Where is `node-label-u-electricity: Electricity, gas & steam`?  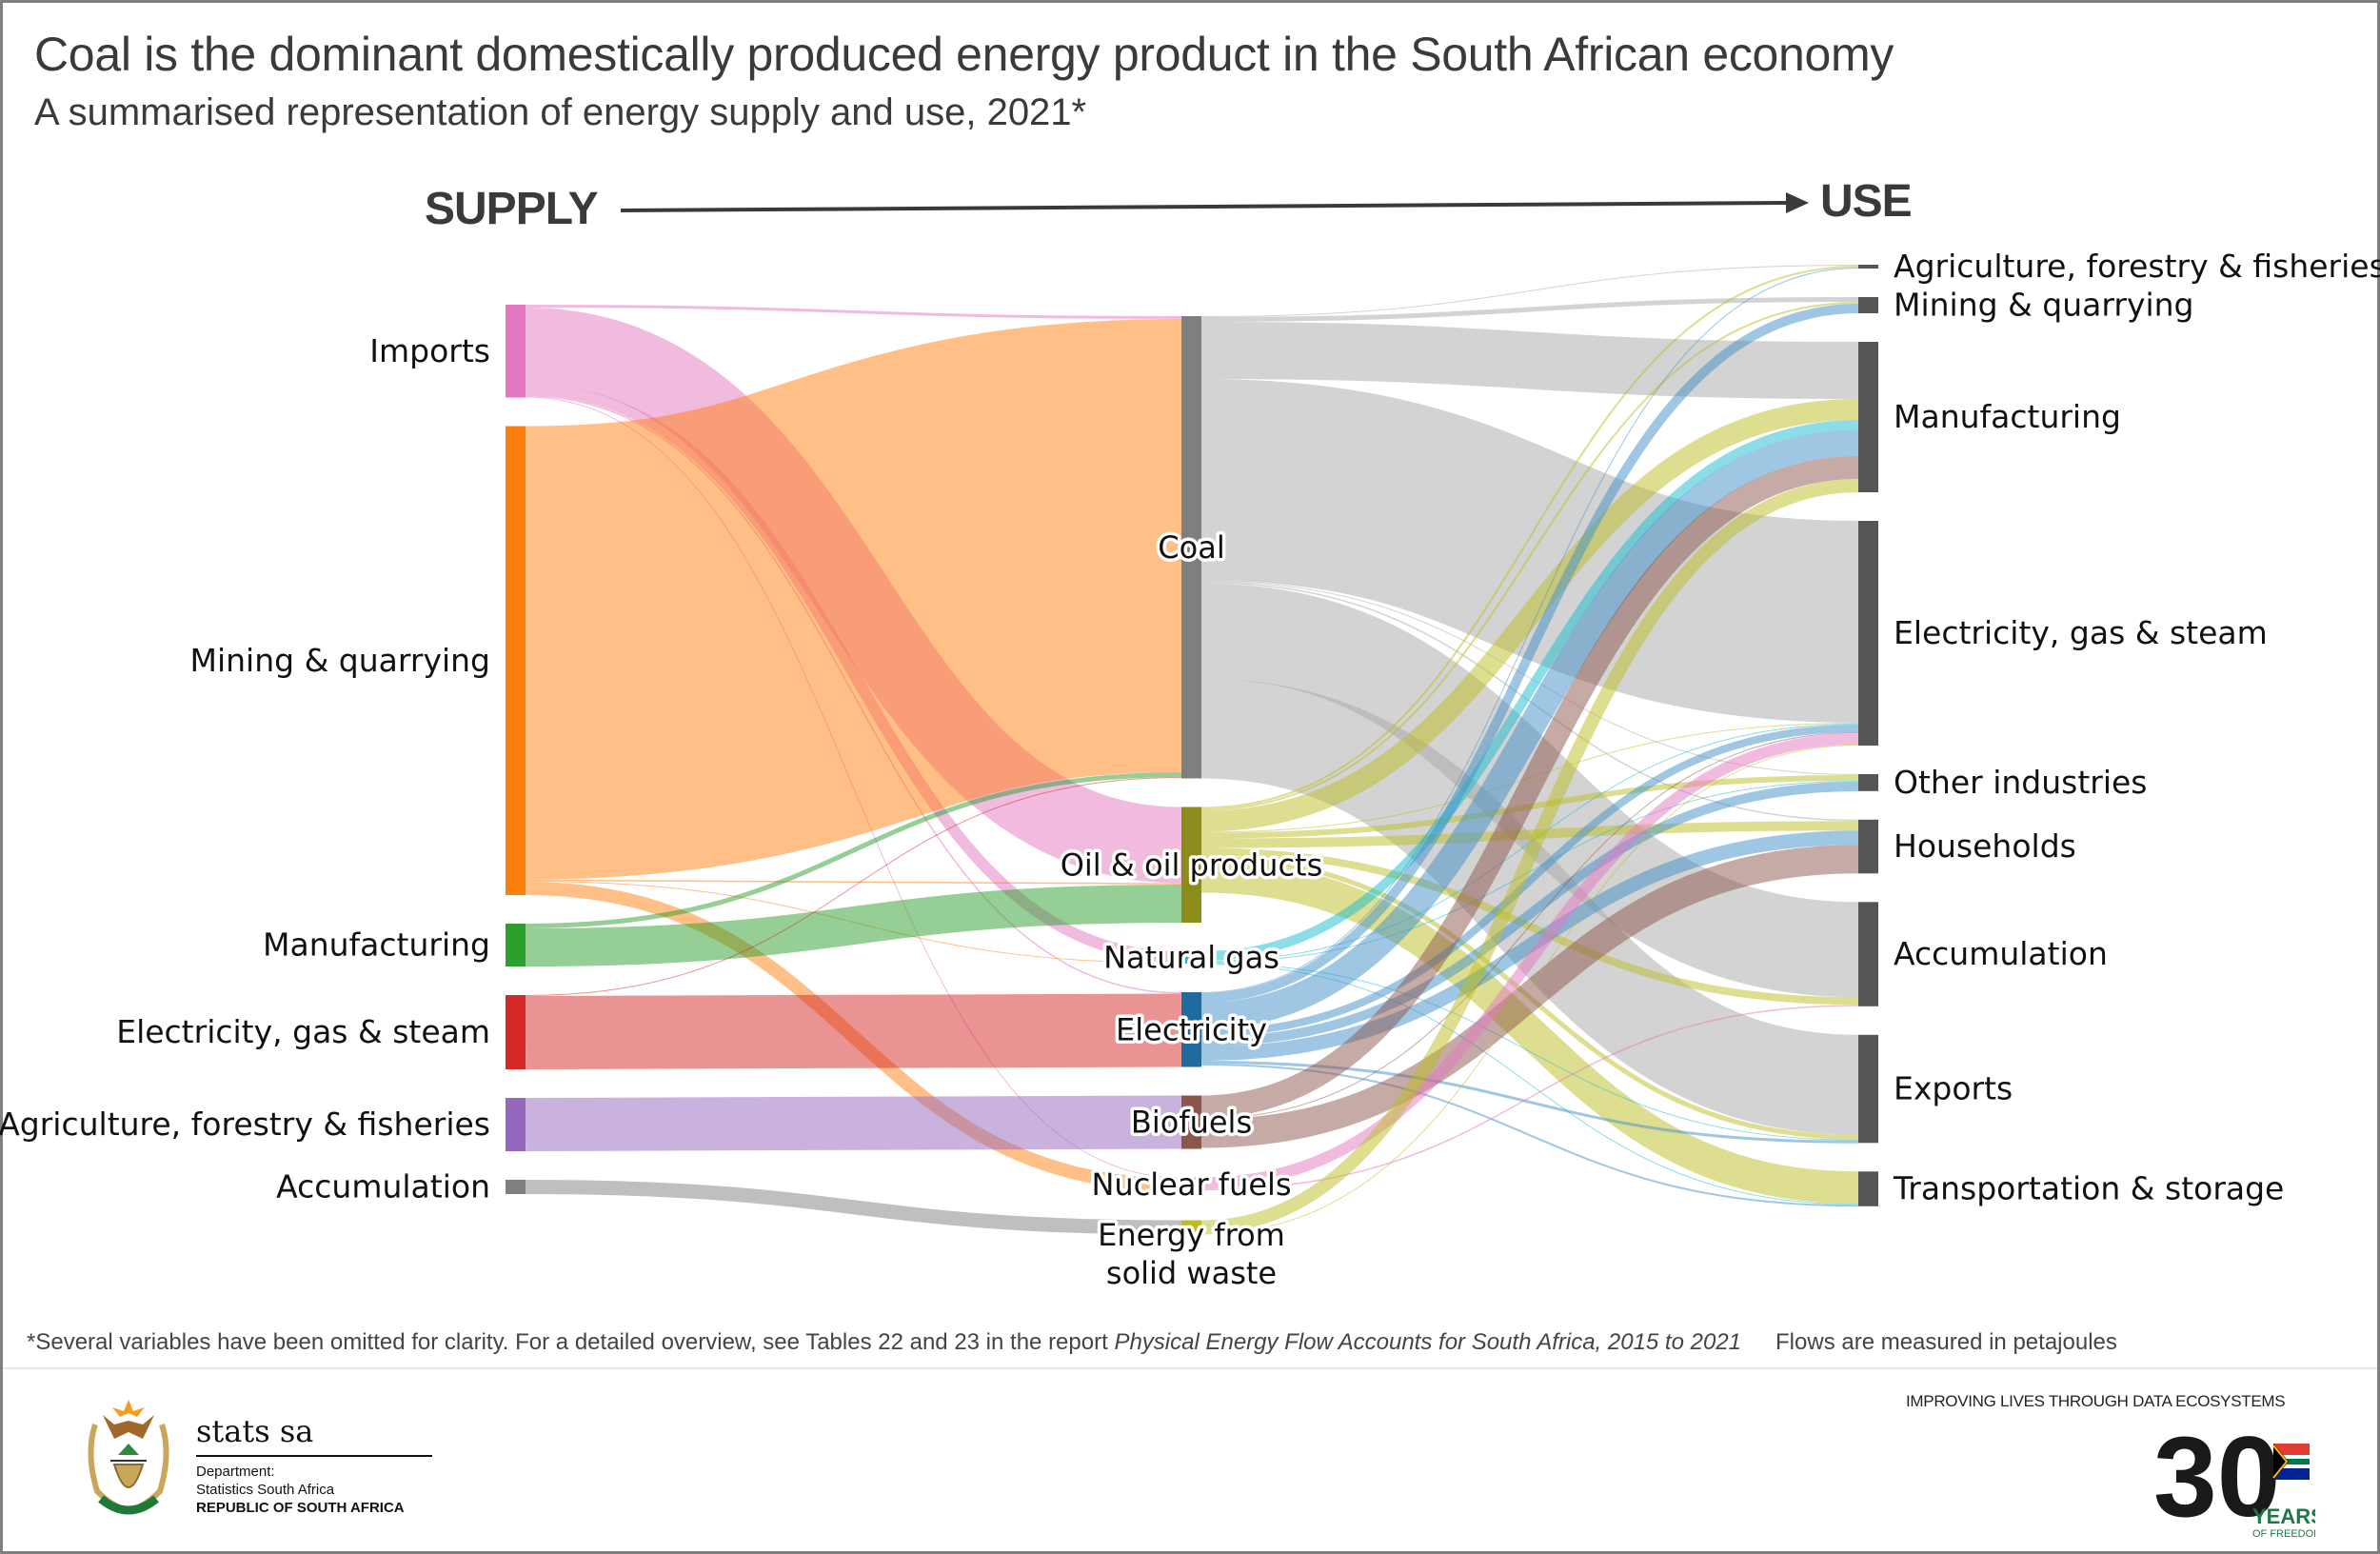
node-label-u-electricity: Electricity, gas & steam is located at coordinates (2081, 632).